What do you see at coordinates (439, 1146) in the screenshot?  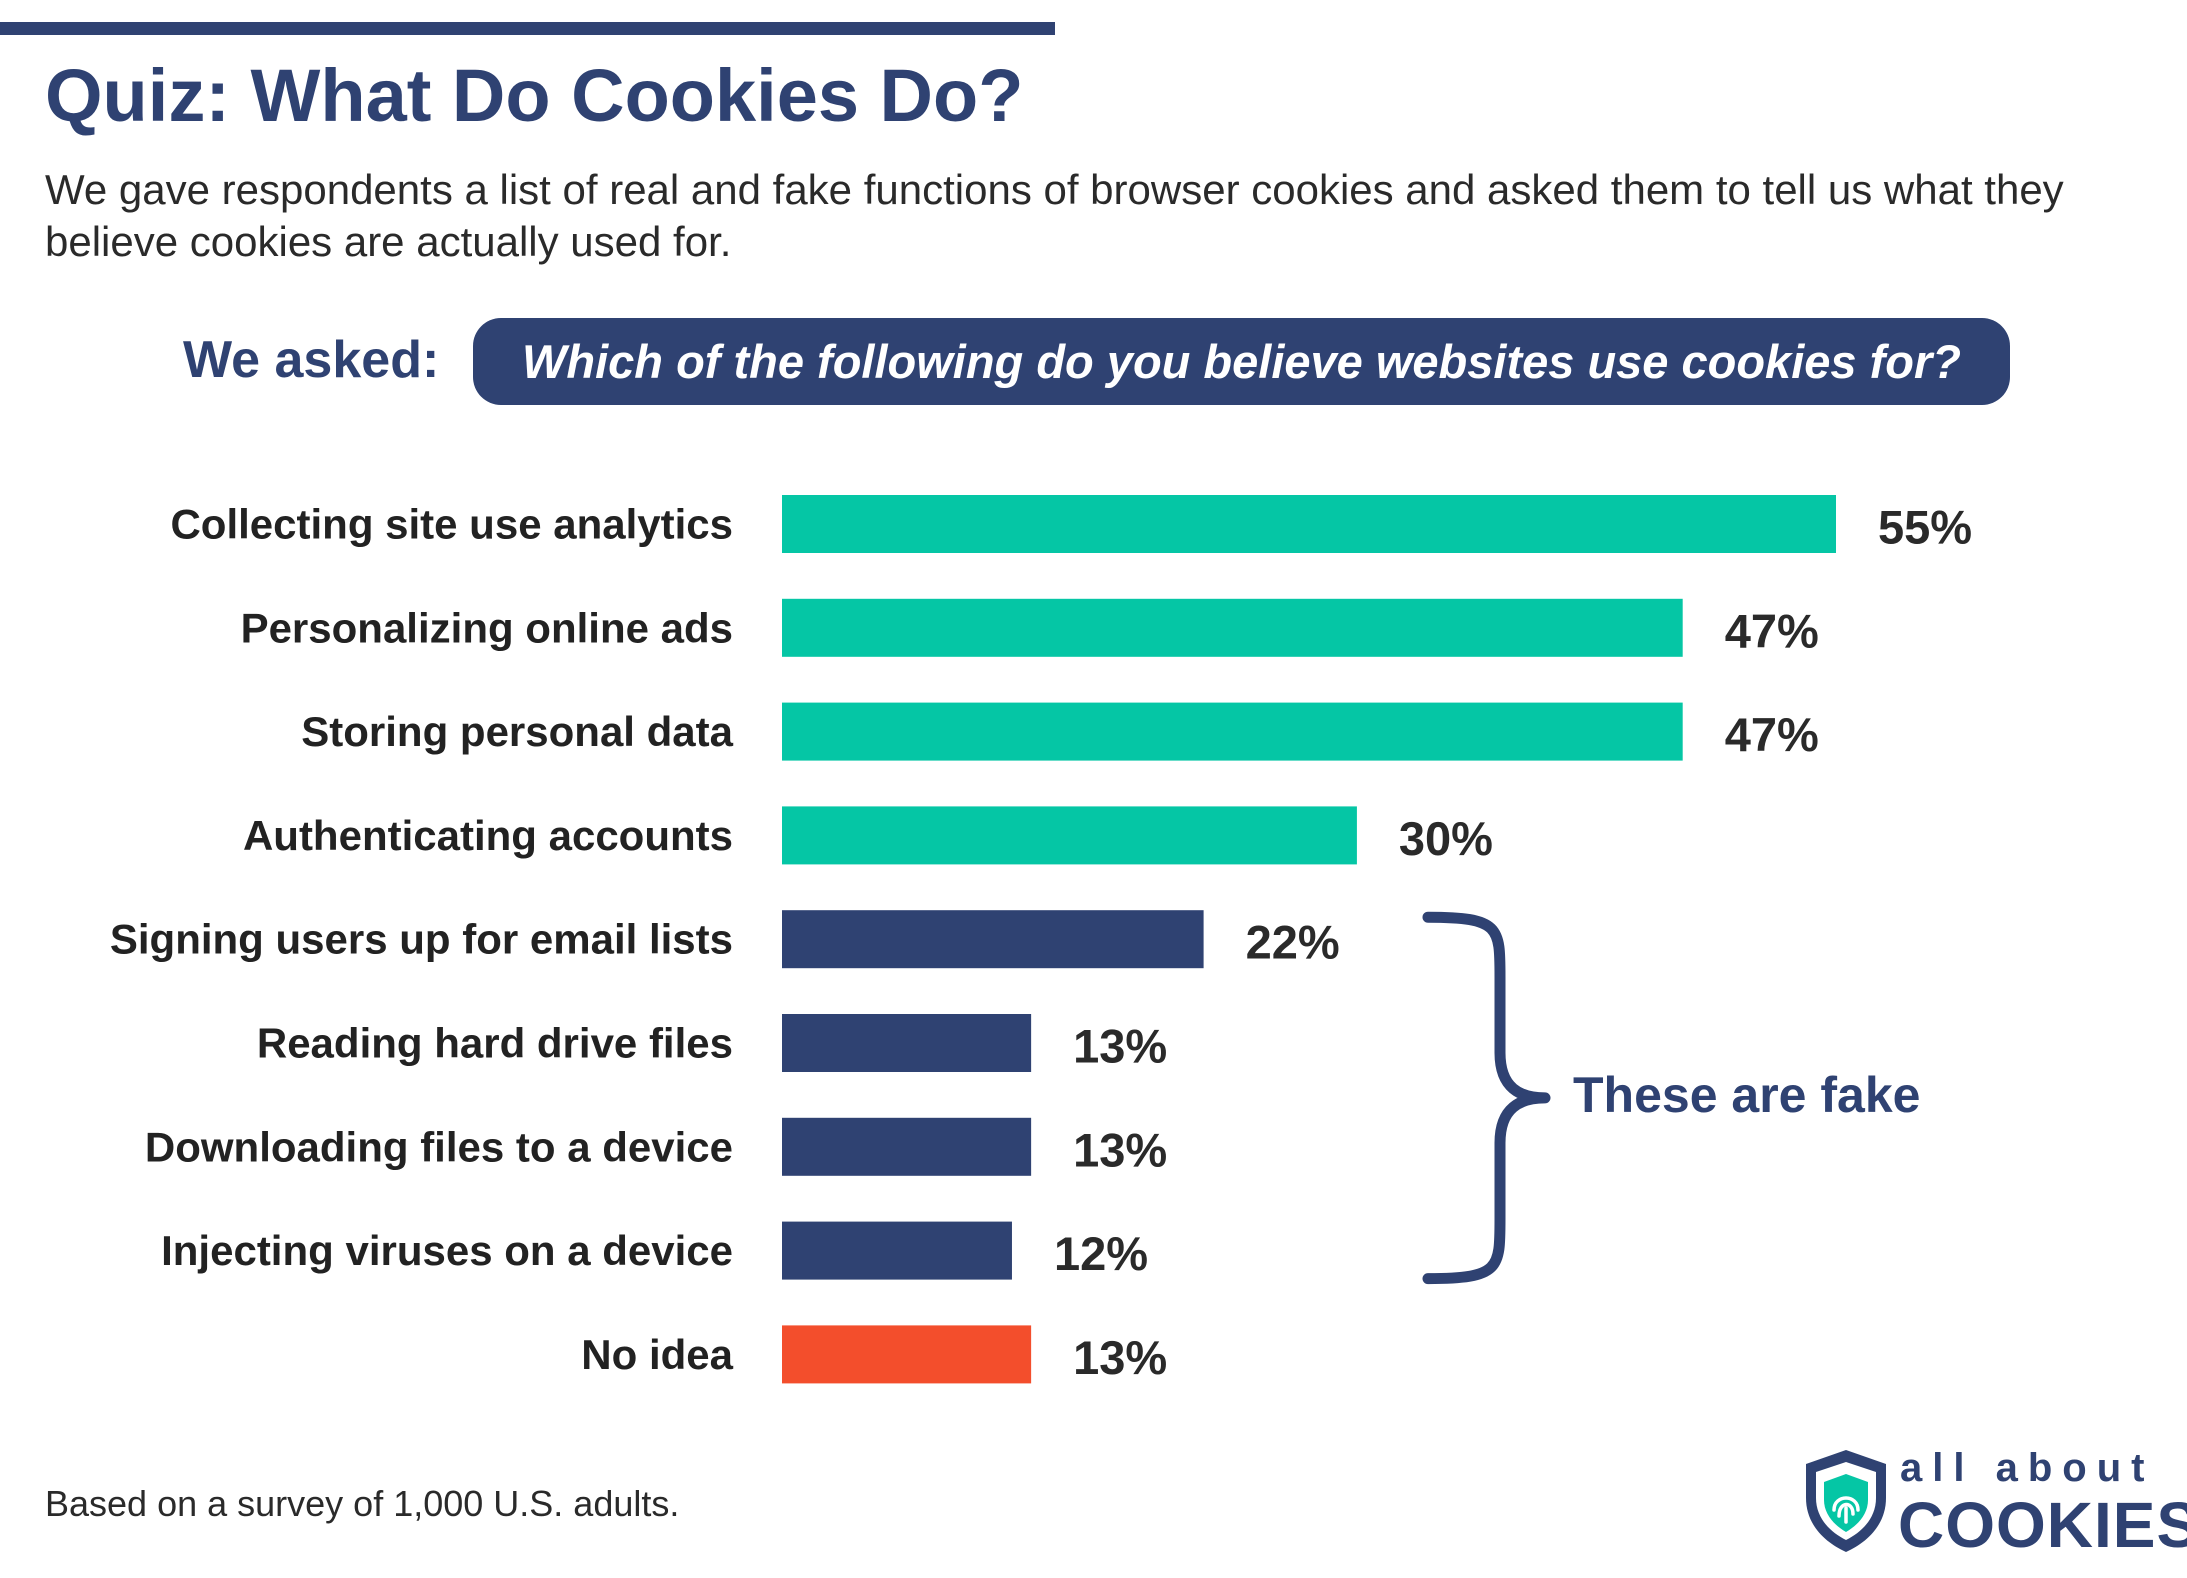 I see `category-label-downloading-files-to-a-device: Downloading files to a device` at bounding box center [439, 1146].